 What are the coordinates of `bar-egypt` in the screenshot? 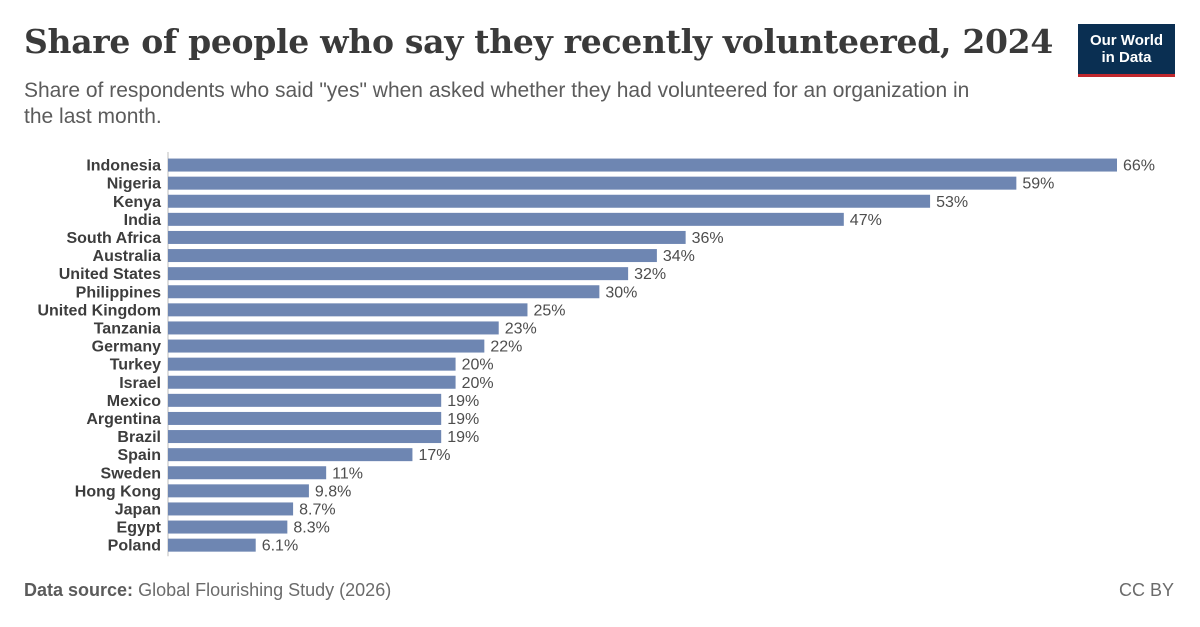 It's located at (228, 527).